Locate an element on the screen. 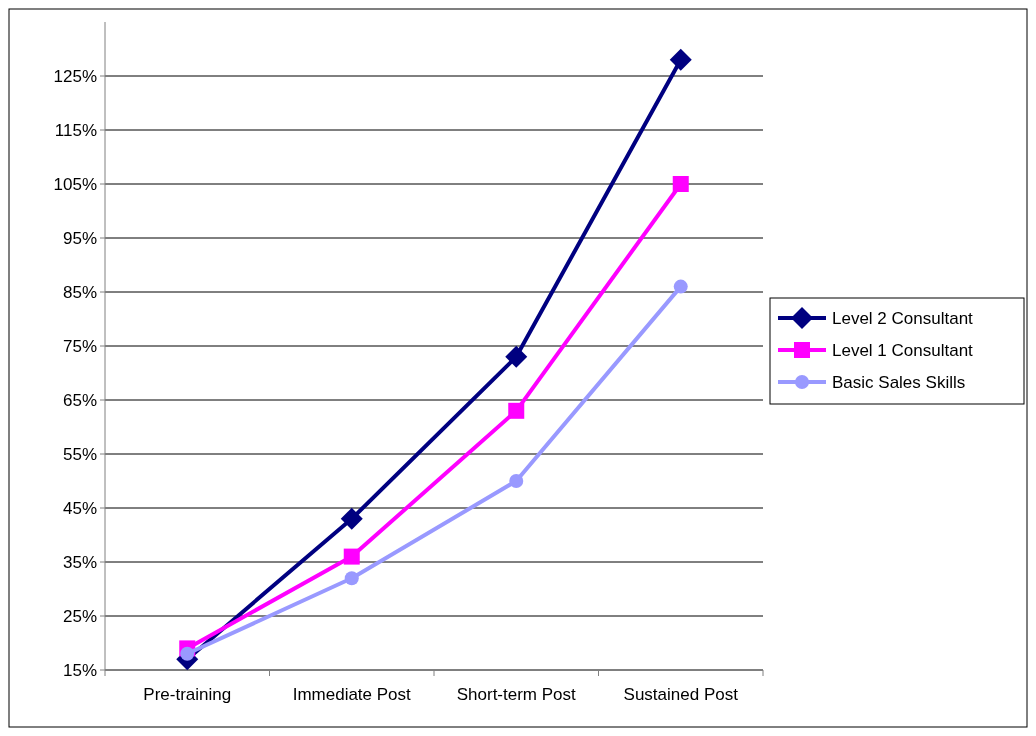  y-tick-label: 105% is located at coordinates (75, 184).